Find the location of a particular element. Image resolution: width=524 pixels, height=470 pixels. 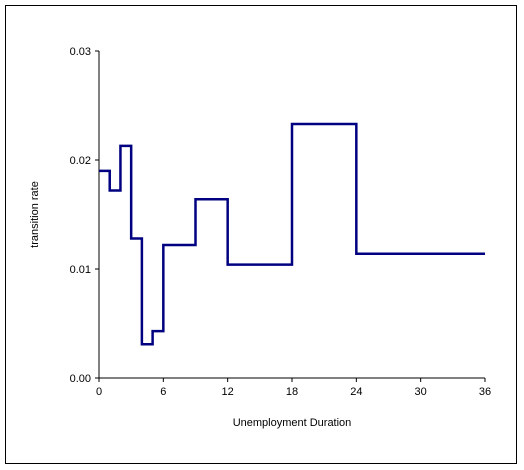

x-tick-label: 18 is located at coordinates (292, 392).